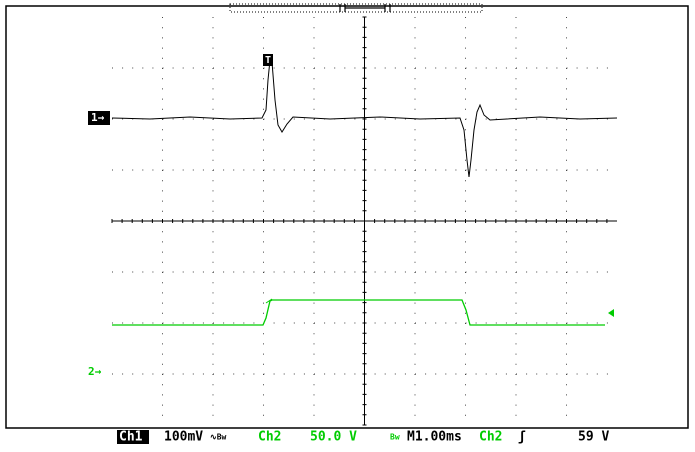  What do you see at coordinates (365, 8) in the screenshot?
I see `record-window` at bounding box center [365, 8].